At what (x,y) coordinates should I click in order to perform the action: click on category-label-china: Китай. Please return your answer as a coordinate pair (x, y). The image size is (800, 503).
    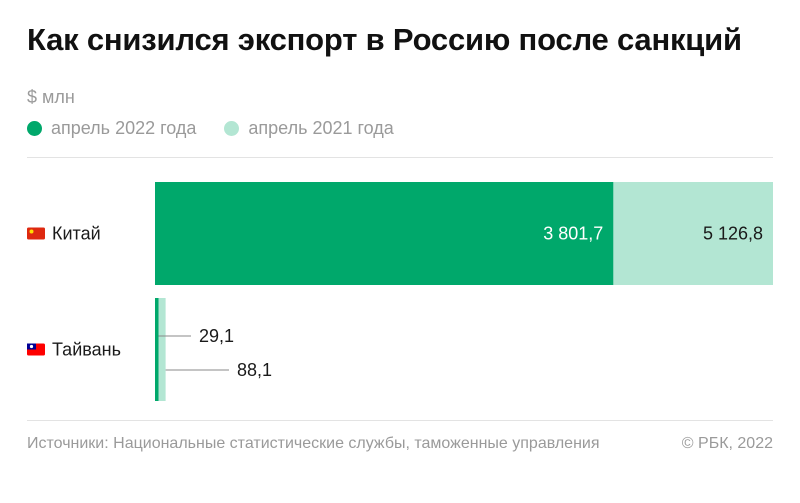
    Looking at the image, I should click on (76, 234).